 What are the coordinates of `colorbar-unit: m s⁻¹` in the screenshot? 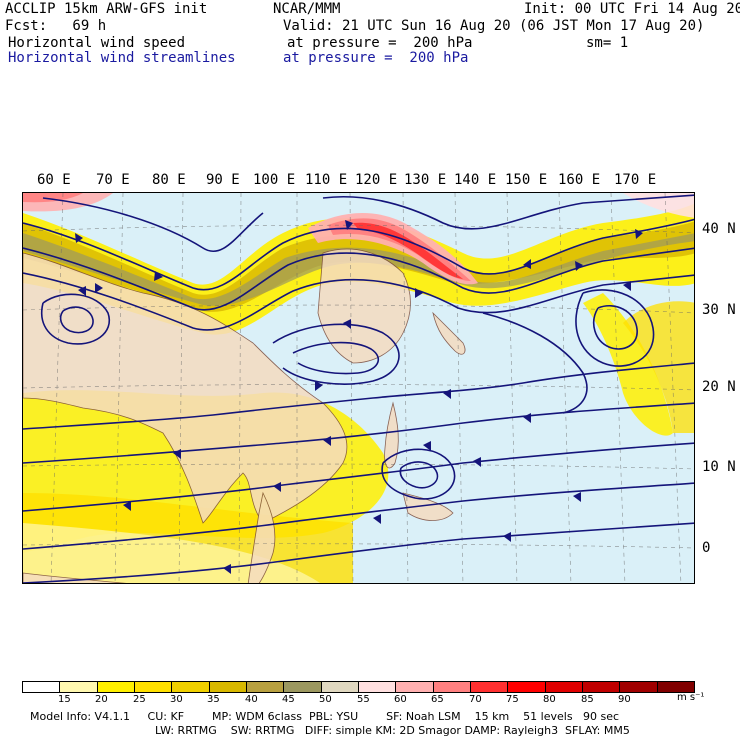 It's located at (691, 697).